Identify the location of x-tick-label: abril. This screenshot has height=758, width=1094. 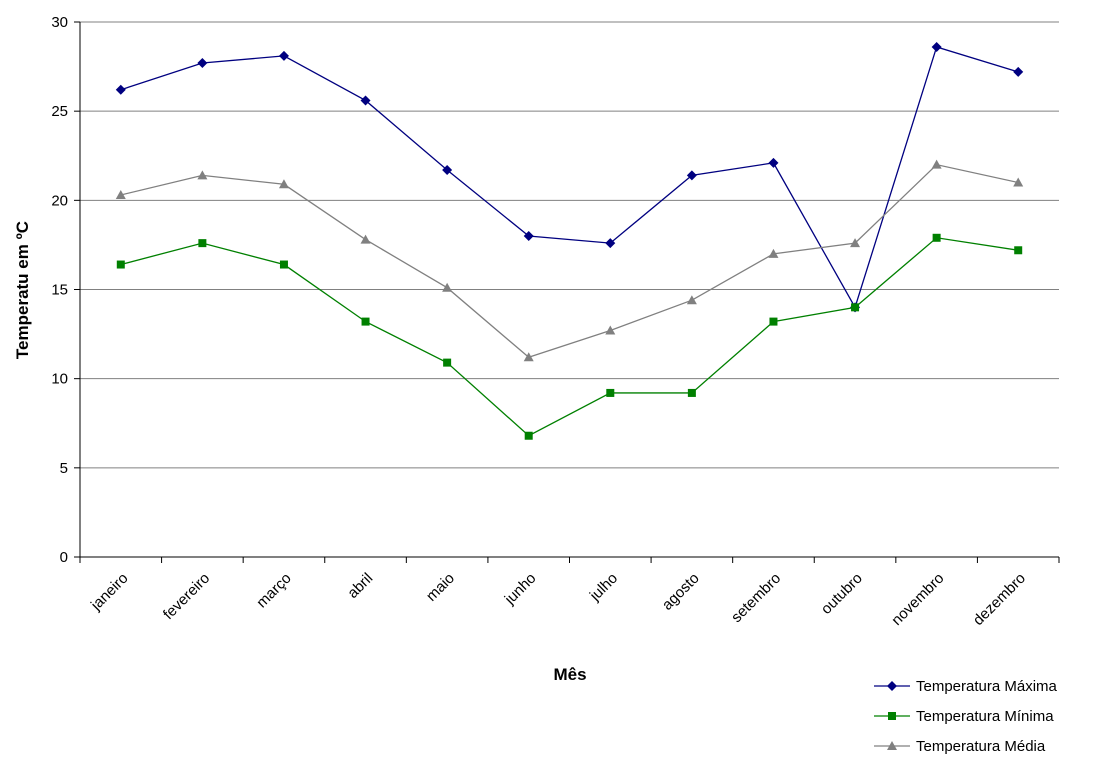
(360, 586).